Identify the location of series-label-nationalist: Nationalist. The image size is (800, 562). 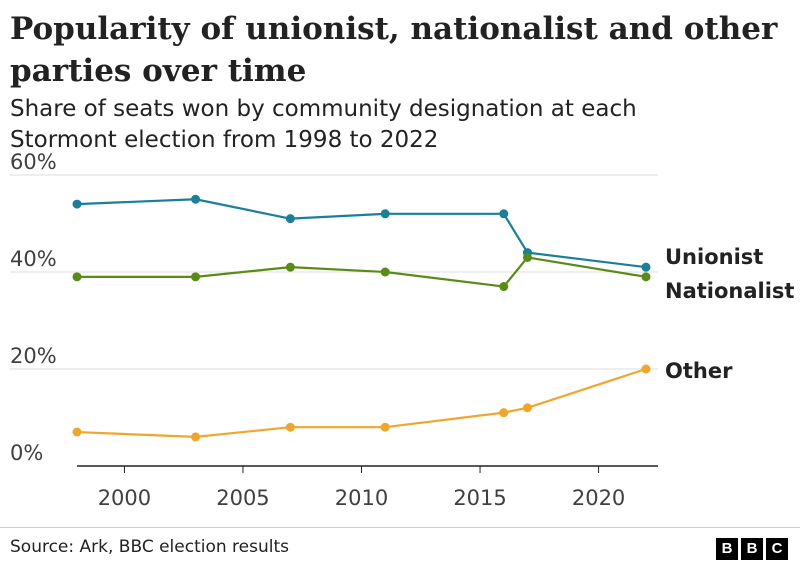
(729, 291).